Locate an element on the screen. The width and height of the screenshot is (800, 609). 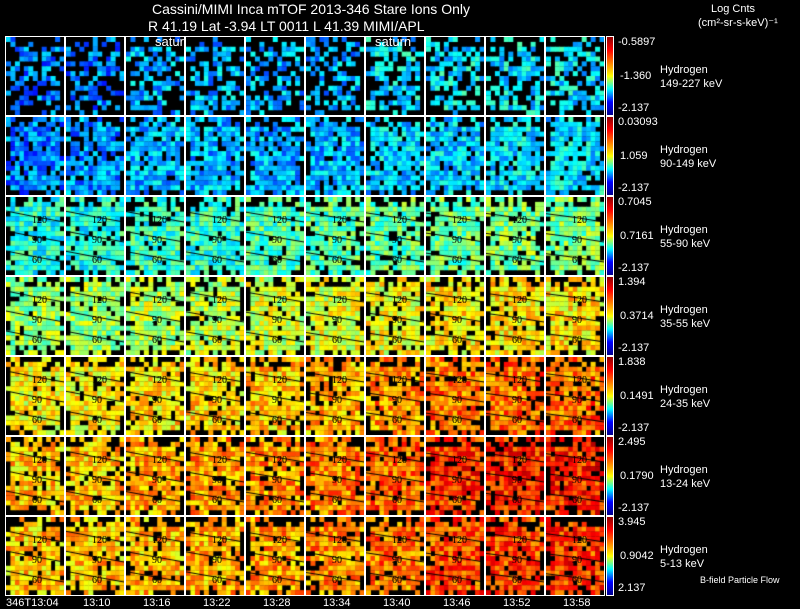
species-label: Hydrogen 35-55 keV is located at coordinates (685, 317).